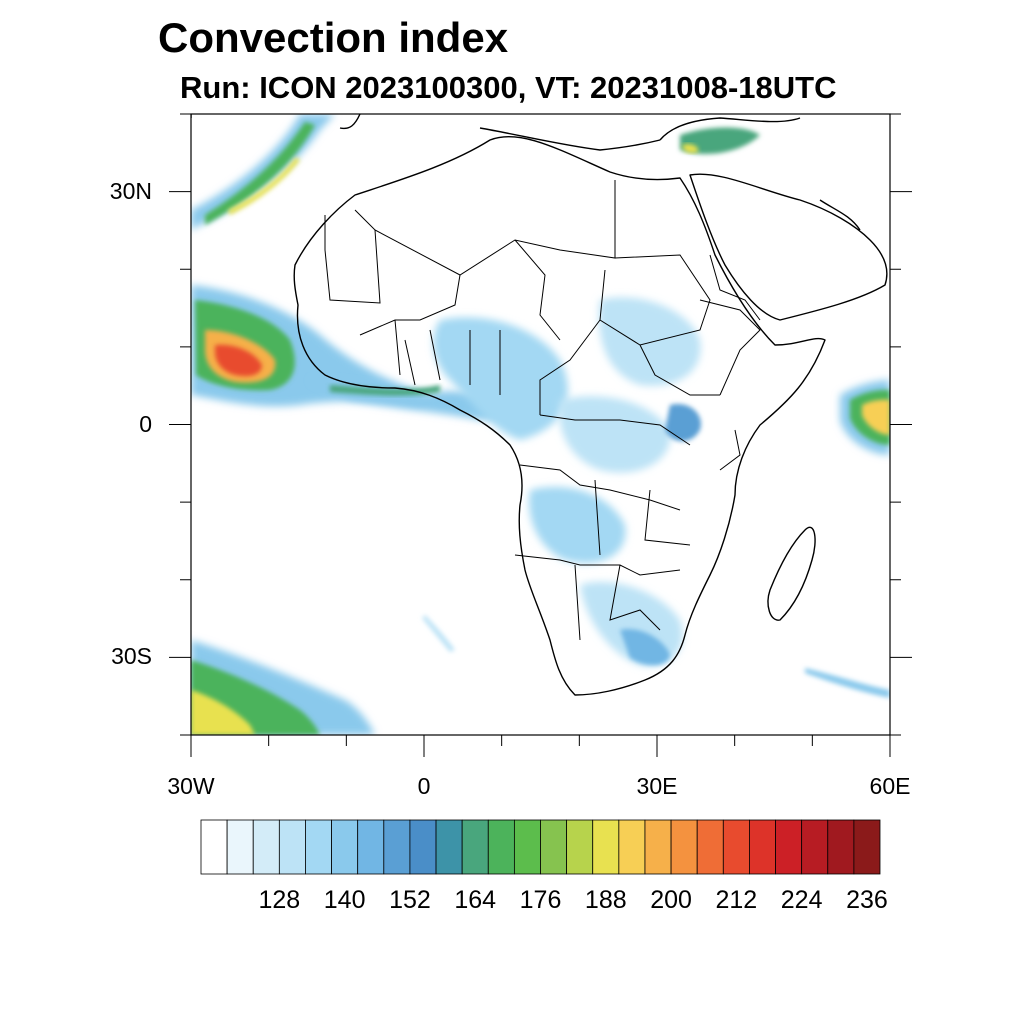 This screenshot has width=1024, height=1024. Describe the element at coordinates (131, 656) in the screenshot. I see `y-tick-label: 30S` at that location.